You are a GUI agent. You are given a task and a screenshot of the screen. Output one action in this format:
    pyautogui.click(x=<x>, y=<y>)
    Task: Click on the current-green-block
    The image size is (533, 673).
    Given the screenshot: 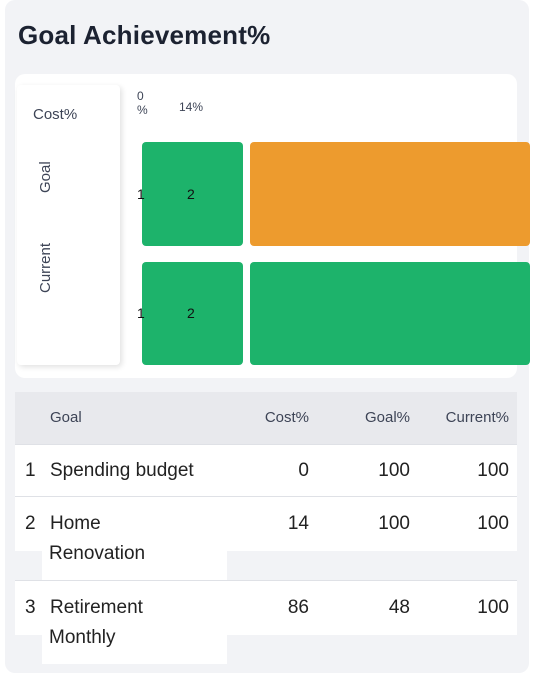 What is the action you would take?
    pyautogui.click(x=192, y=313)
    